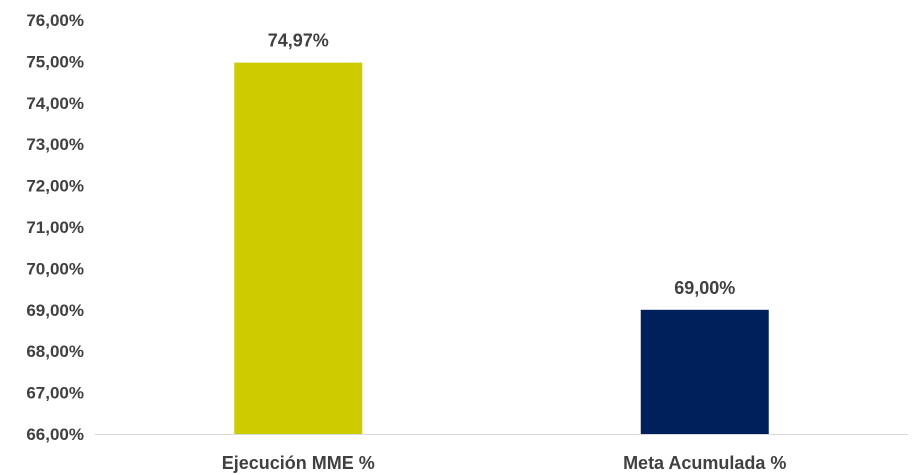 Image resolution: width=917 pixels, height=475 pixels. Describe the element at coordinates (55, 103) in the screenshot. I see `y-tick-label: 74,00%` at that location.